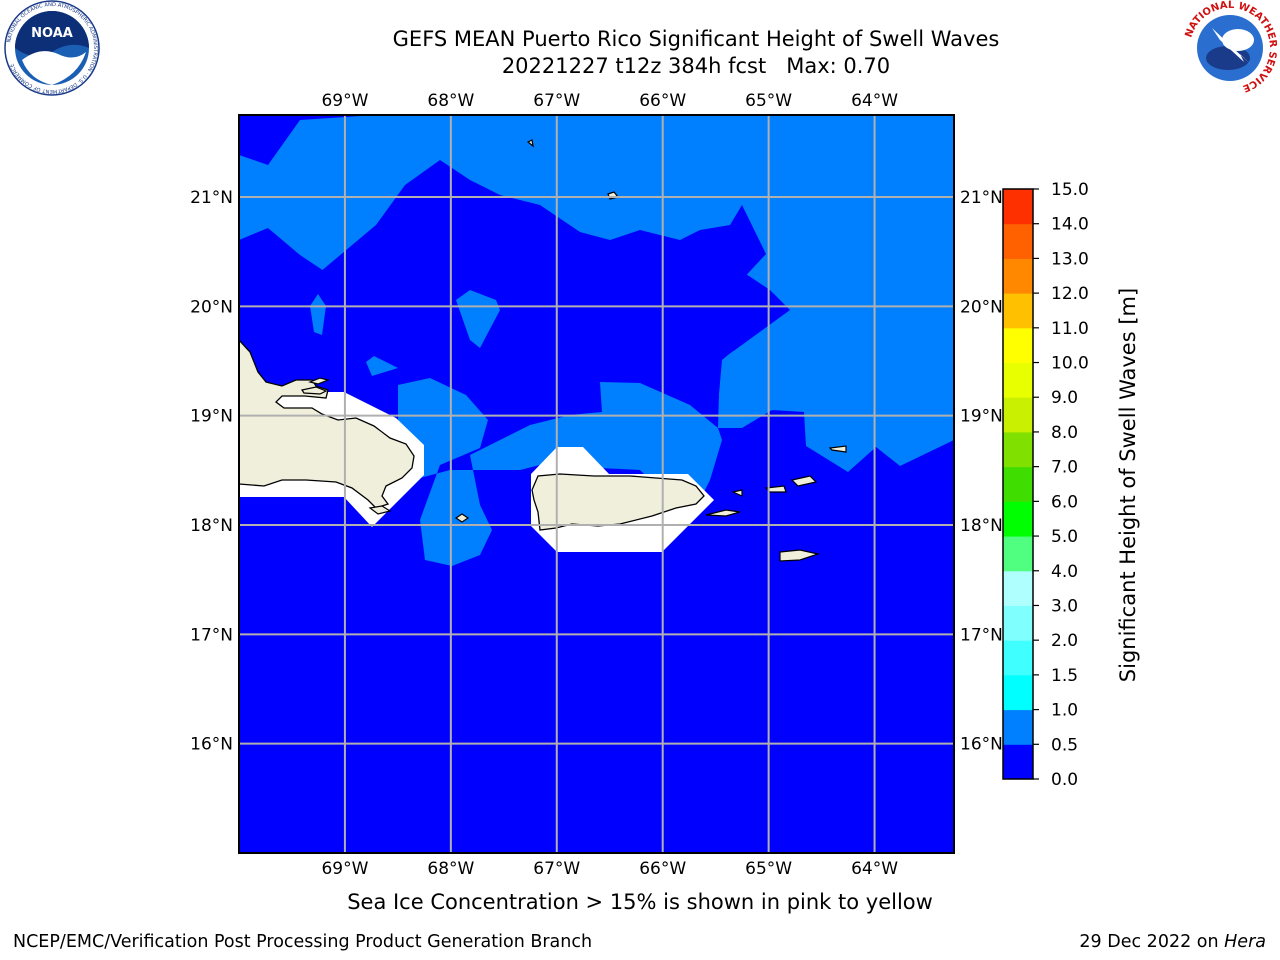  I want to click on nws-logo: NATIONAL WEATHER SERVICE, so click(1230, 47).